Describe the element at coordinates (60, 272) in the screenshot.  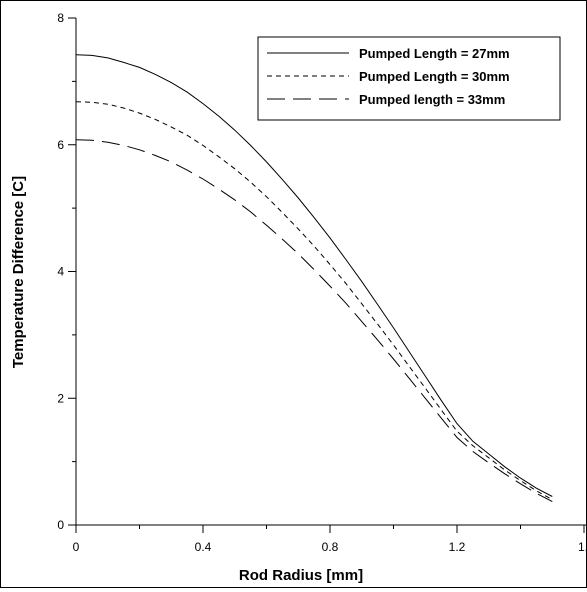
I see `y-tick-label: 4` at that location.